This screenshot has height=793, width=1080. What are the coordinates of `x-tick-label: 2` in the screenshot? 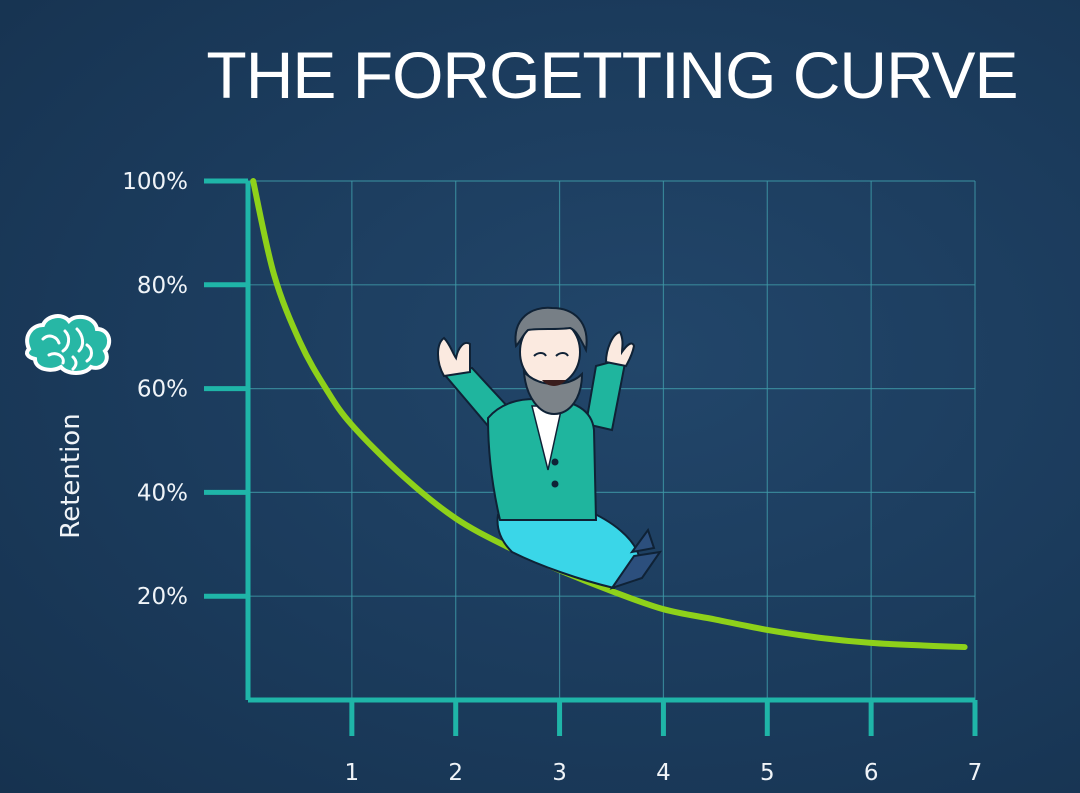 It's located at (455, 773).